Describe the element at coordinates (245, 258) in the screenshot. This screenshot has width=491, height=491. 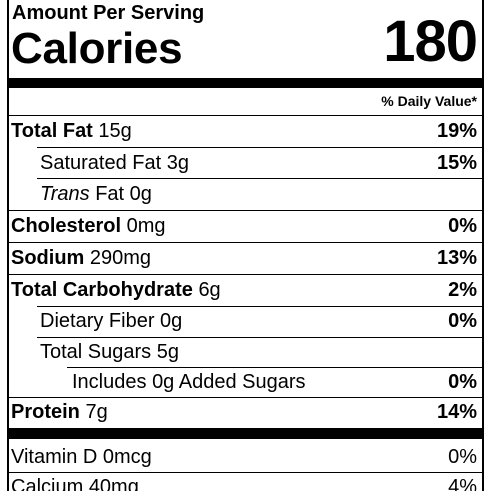
I see `nutrient-row-sodium: Sodium 290mg 13%` at that location.